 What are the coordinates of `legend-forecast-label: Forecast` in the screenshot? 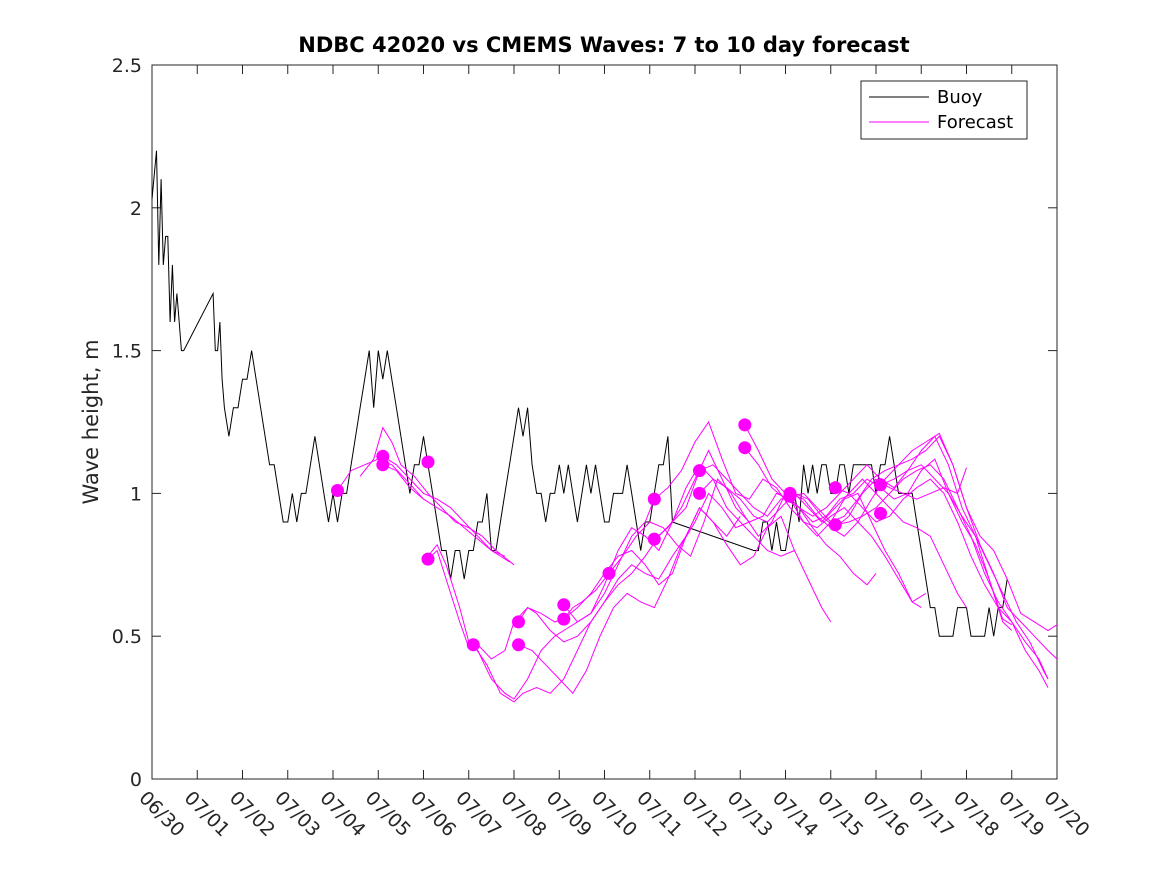 It's located at (975, 122).